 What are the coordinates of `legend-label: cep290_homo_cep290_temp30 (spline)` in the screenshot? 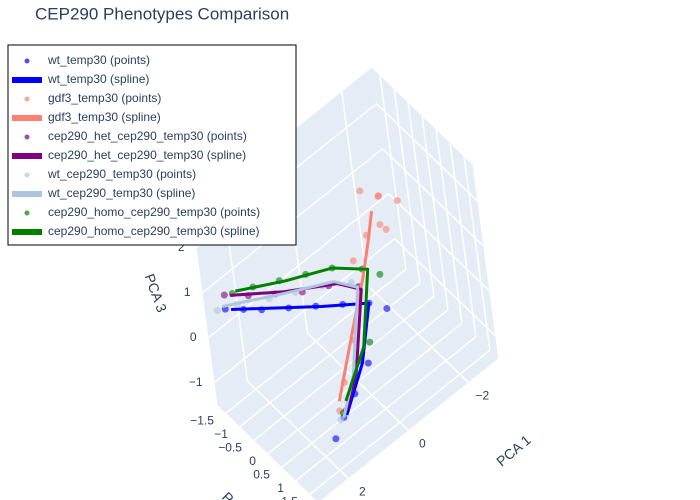 It's located at (153, 231).